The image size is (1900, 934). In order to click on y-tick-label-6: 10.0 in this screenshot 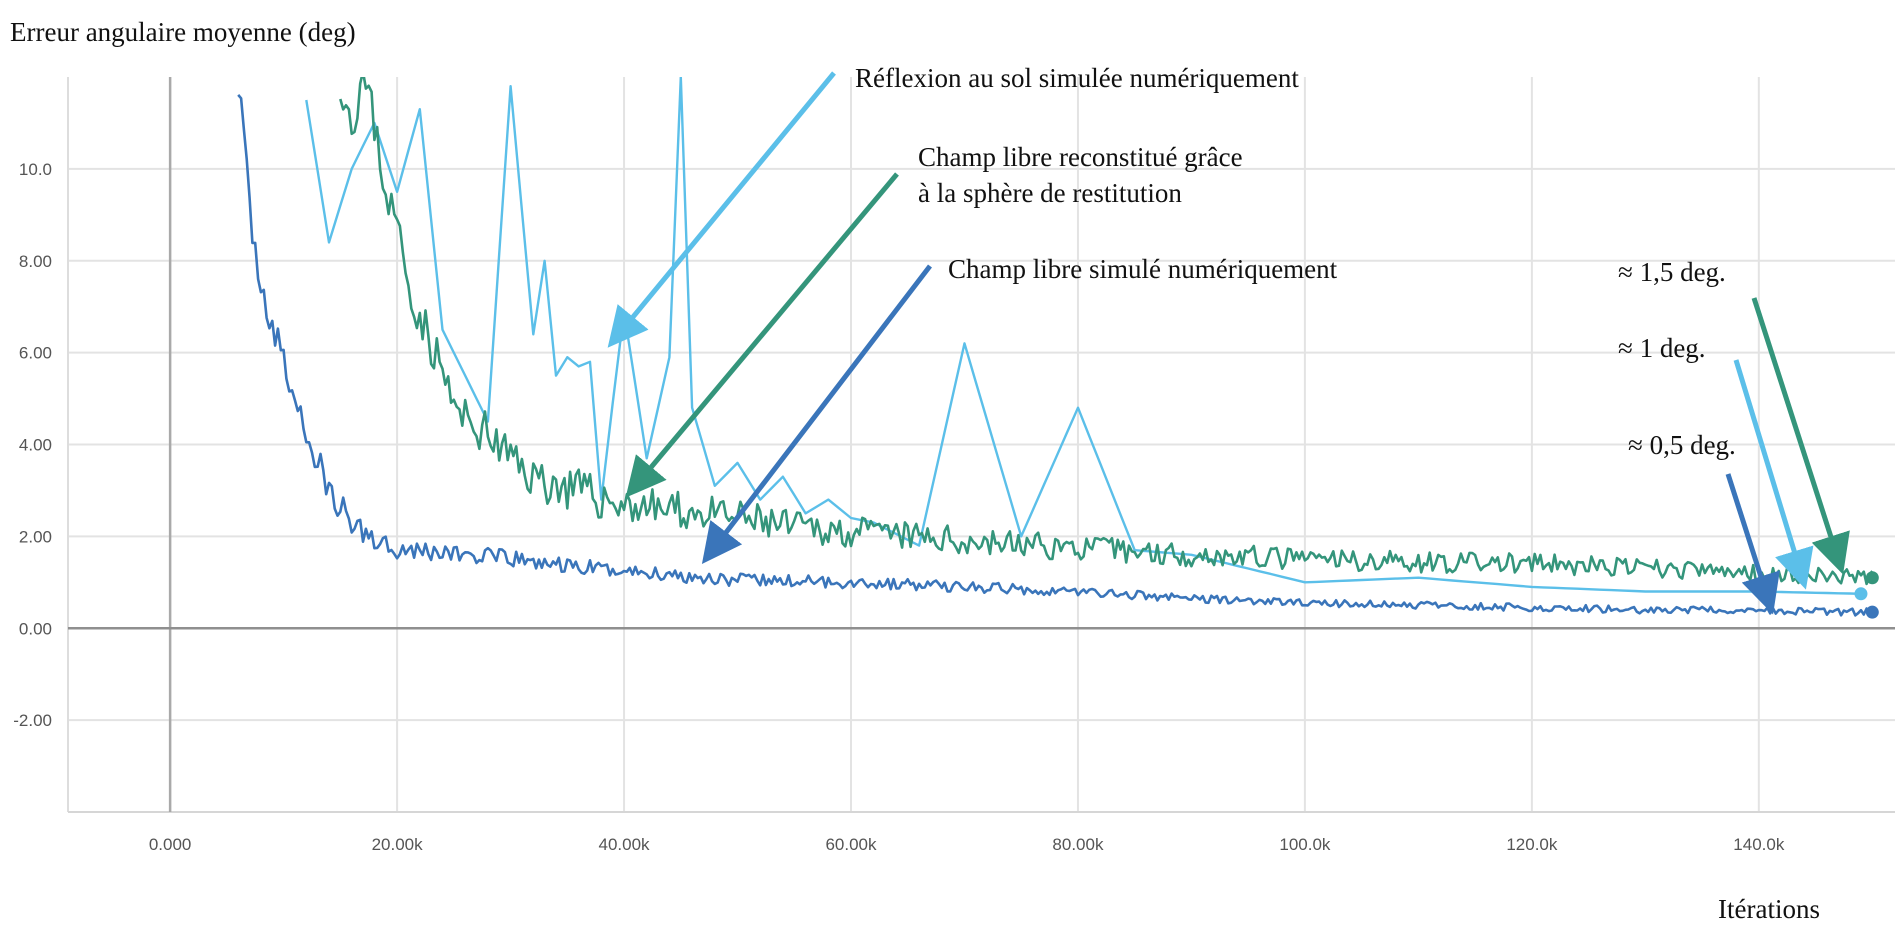, I will do `click(35, 169)`.